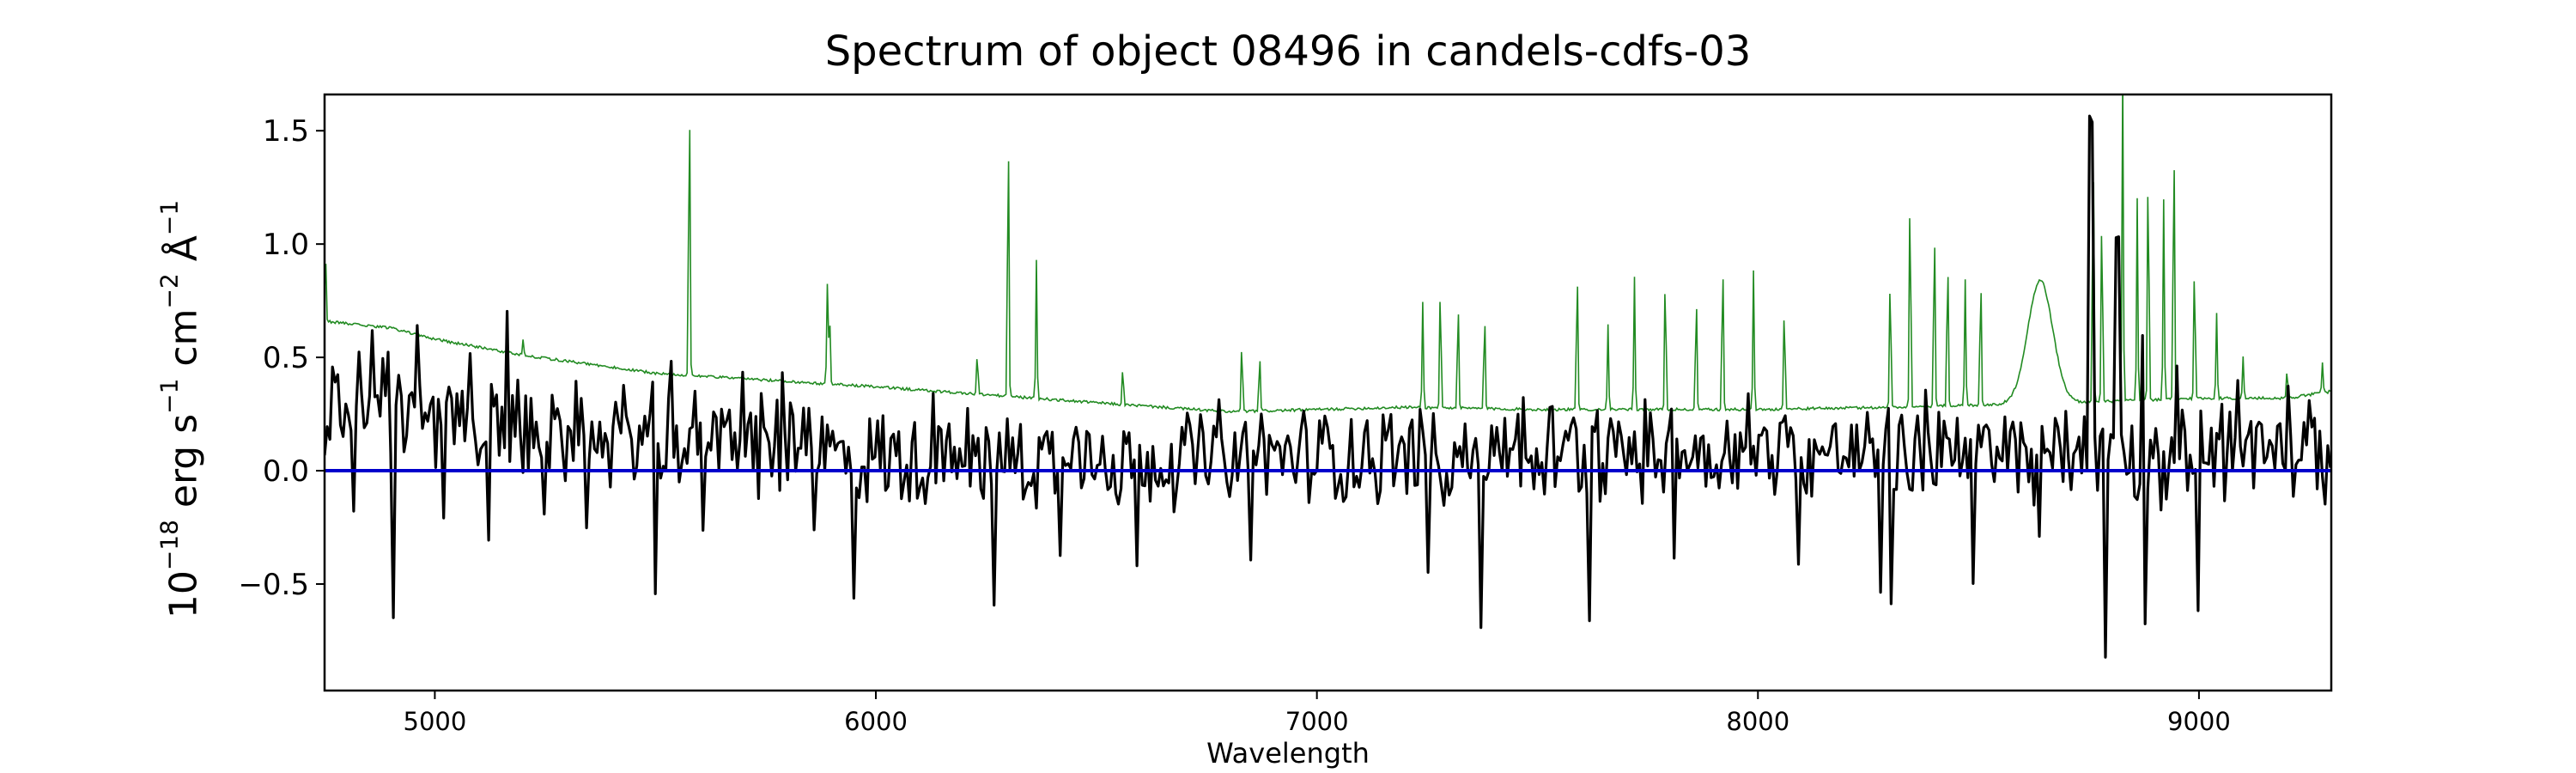  What do you see at coordinates (286, 131) in the screenshot?
I see `y-tick-label: 1.5` at bounding box center [286, 131].